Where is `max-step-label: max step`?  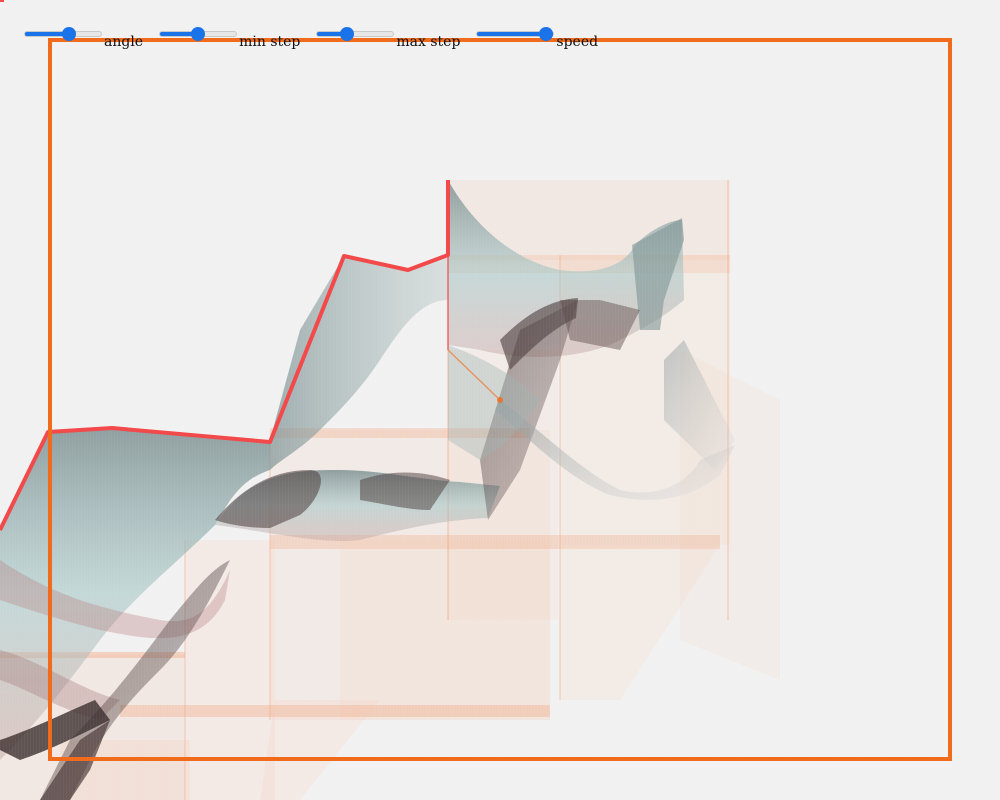
max-step-label: max step is located at coordinates (428, 42).